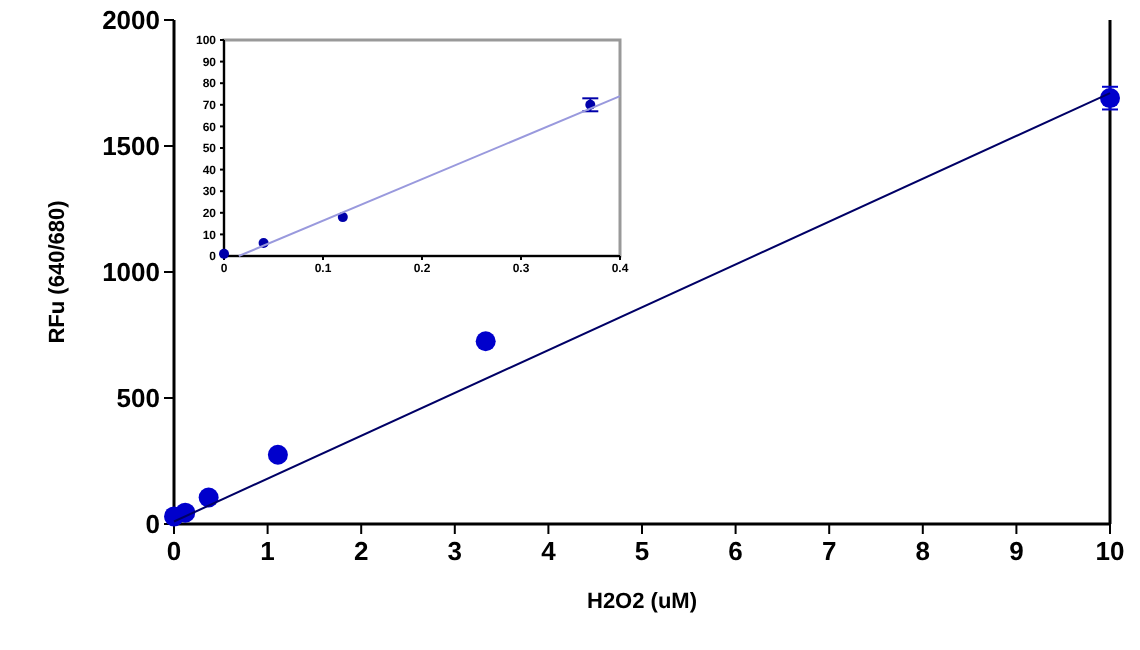 This screenshot has width=1140, height=650. I want to click on x-tick-label: 8, so click(923, 551).